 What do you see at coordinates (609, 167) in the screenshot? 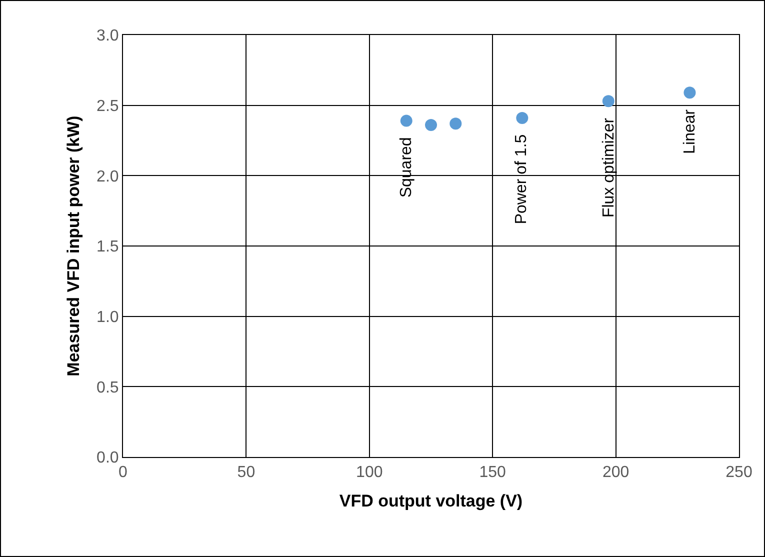
I see `annotation: Flux optimizer` at bounding box center [609, 167].